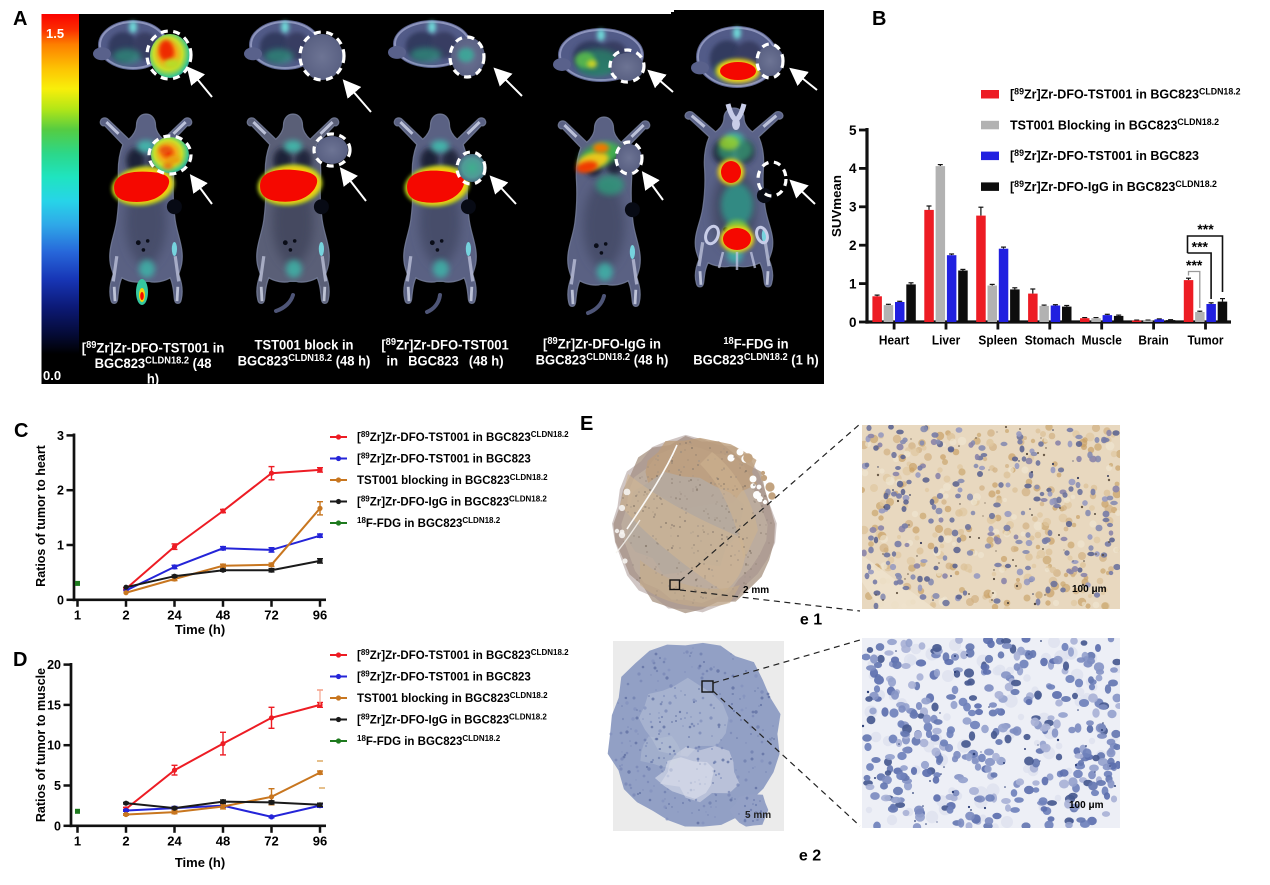 Image resolution: width=1270 pixels, height=885 pixels. What do you see at coordinates (1205, 340) in the screenshot?
I see `svg-text: Tumor` at bounding box center [1205, 340].